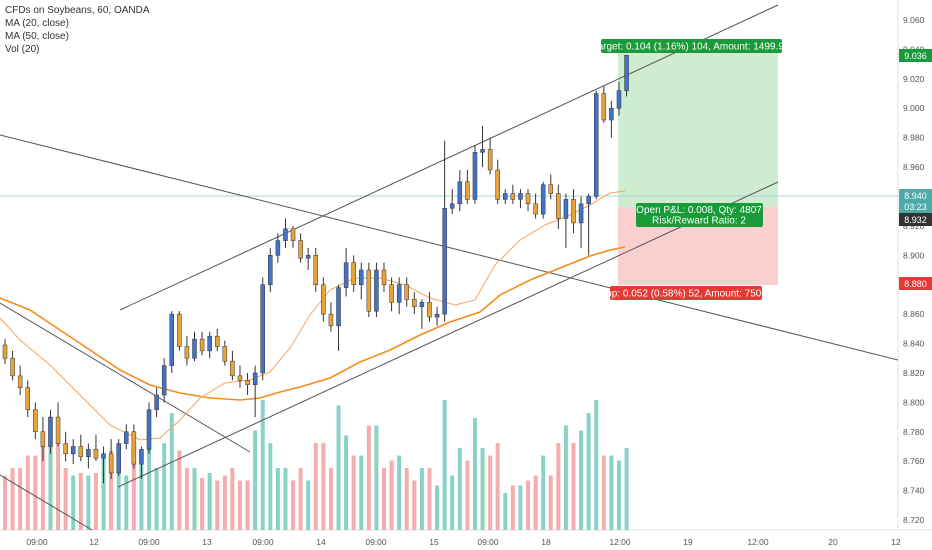 The width and height of the screenshot is (932, 550). I want to click on legend-symbol: CFDs on Soybeans, 60, OANDA, so click(77, 10).